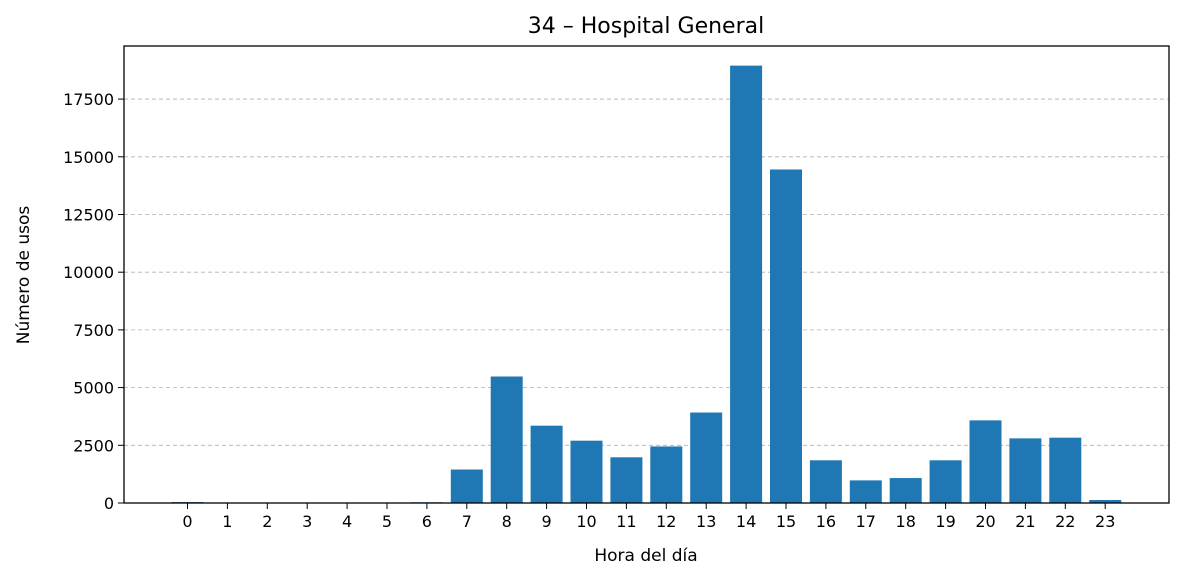 This screenshot has height=581, width=1184. What do you see at coordinates (93, 301) in the screenshot?
I see `y-axis-ticks: 0 2500 5000 7500 10000 12500 15000 17500` at bounding box center [93, 301].